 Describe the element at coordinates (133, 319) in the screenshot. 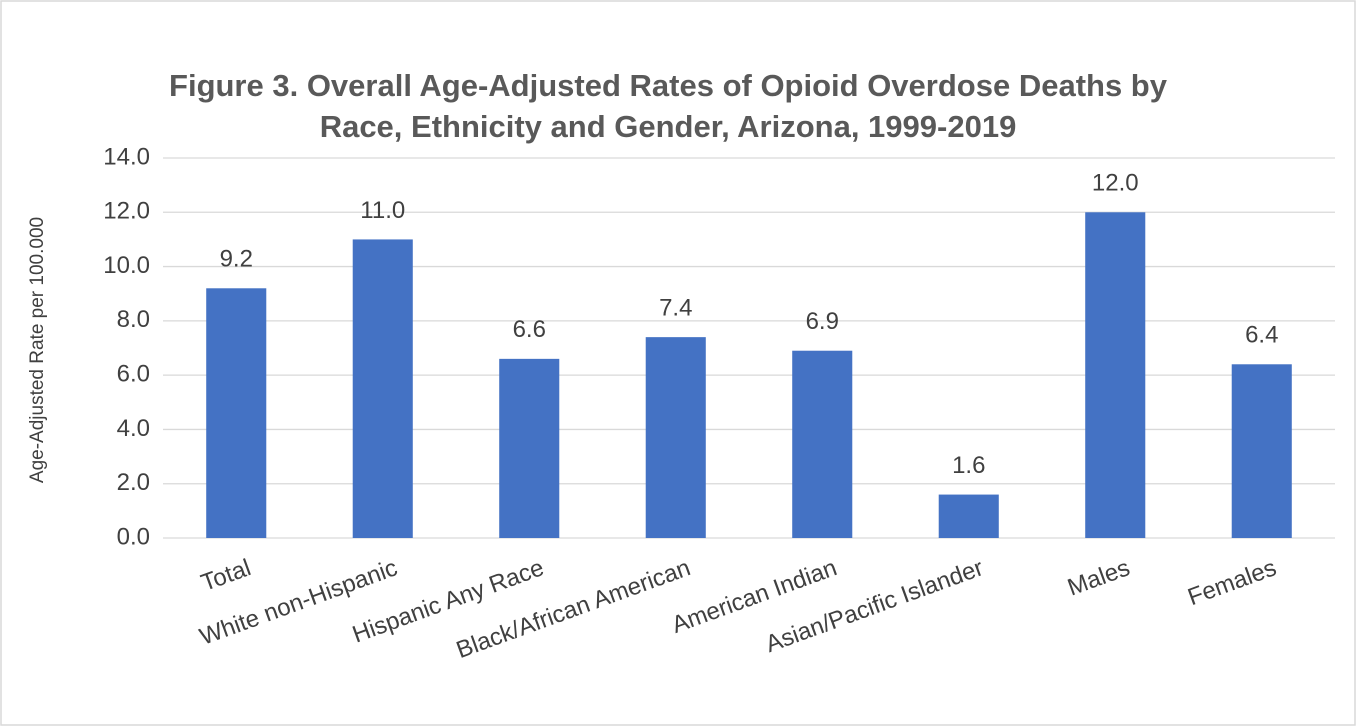

I see `y-tick-label: 8.0` at that location.